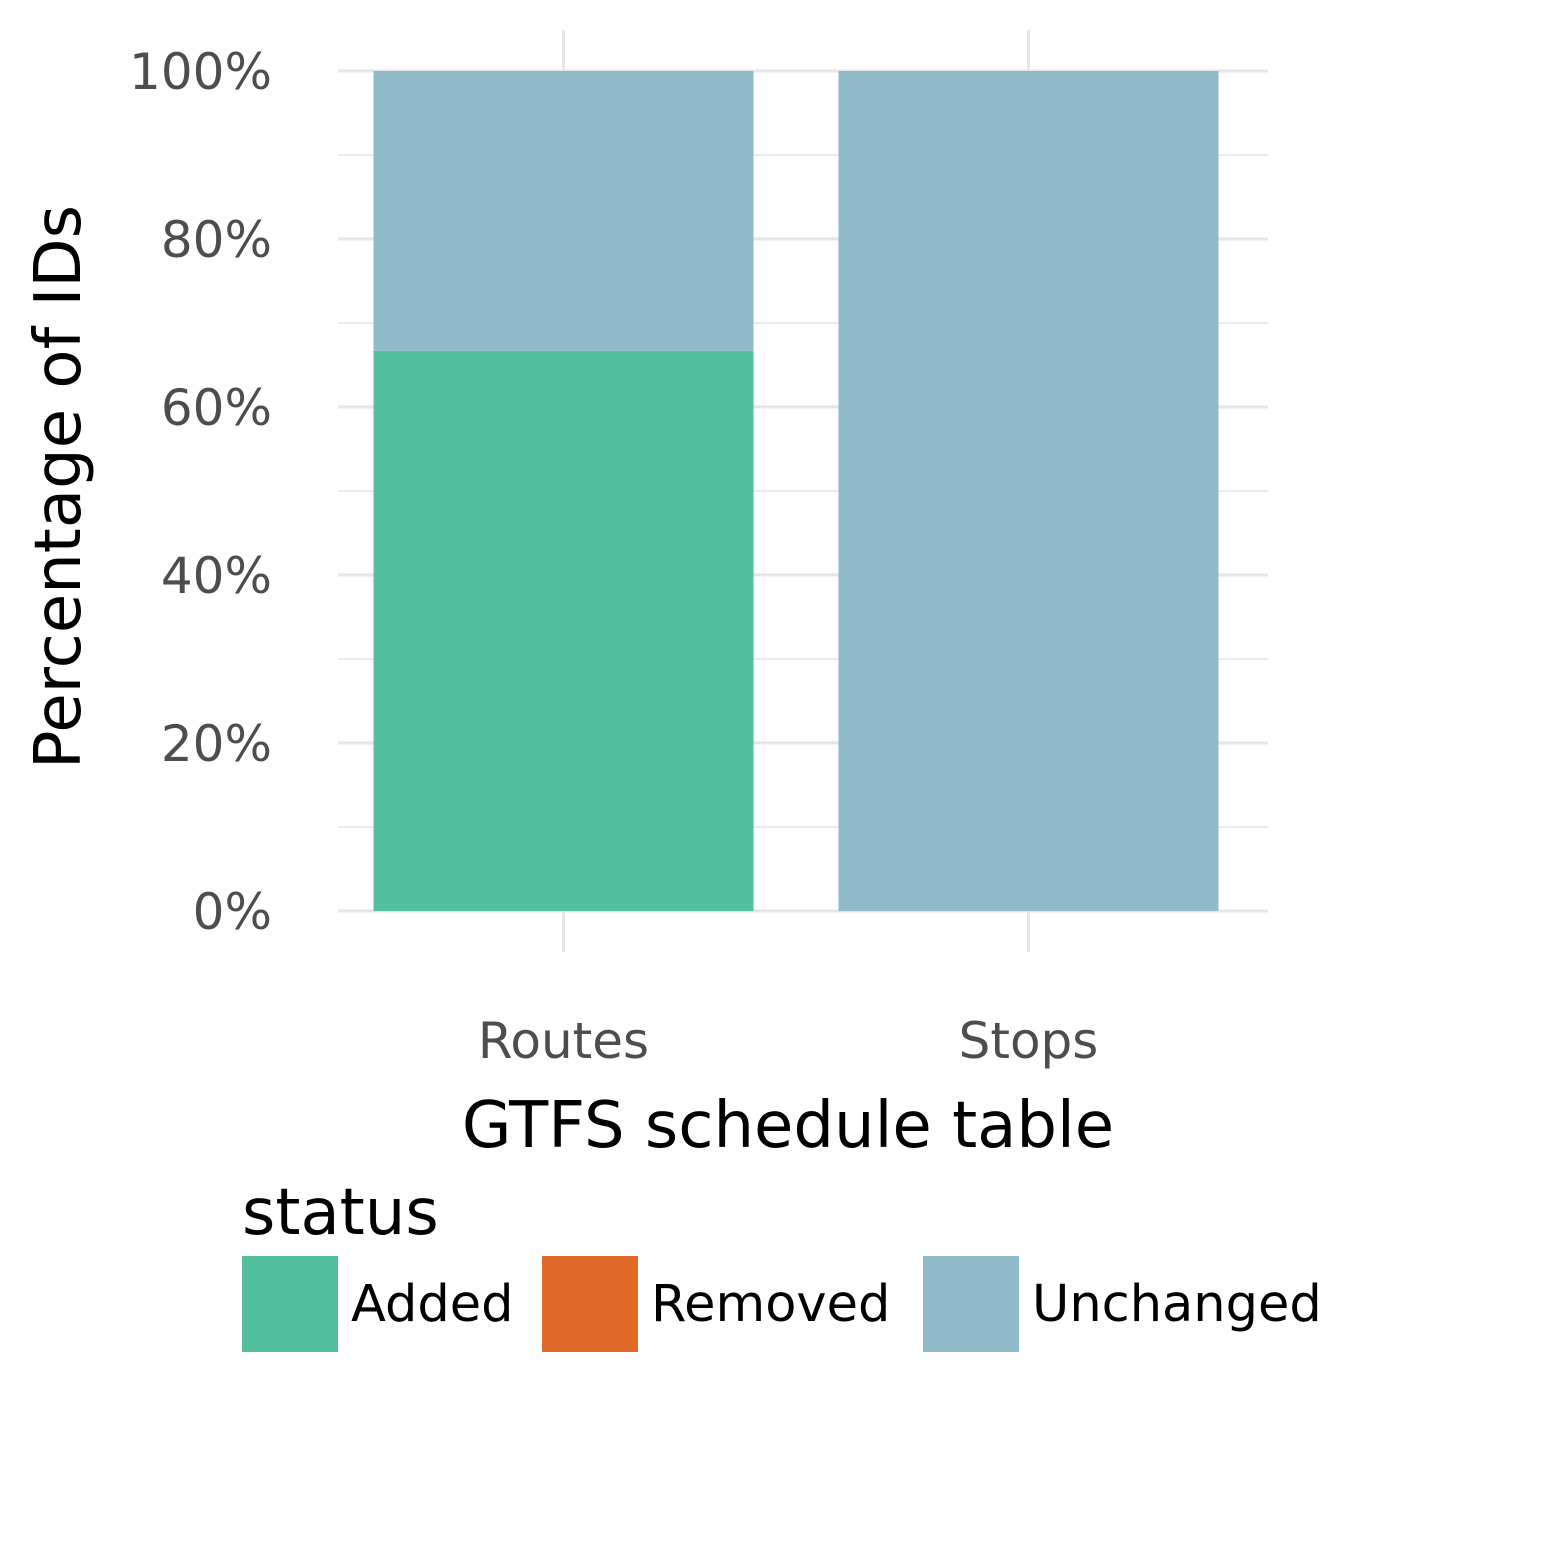  I want to click on legend-swatch-removed, so click(590, 1304).